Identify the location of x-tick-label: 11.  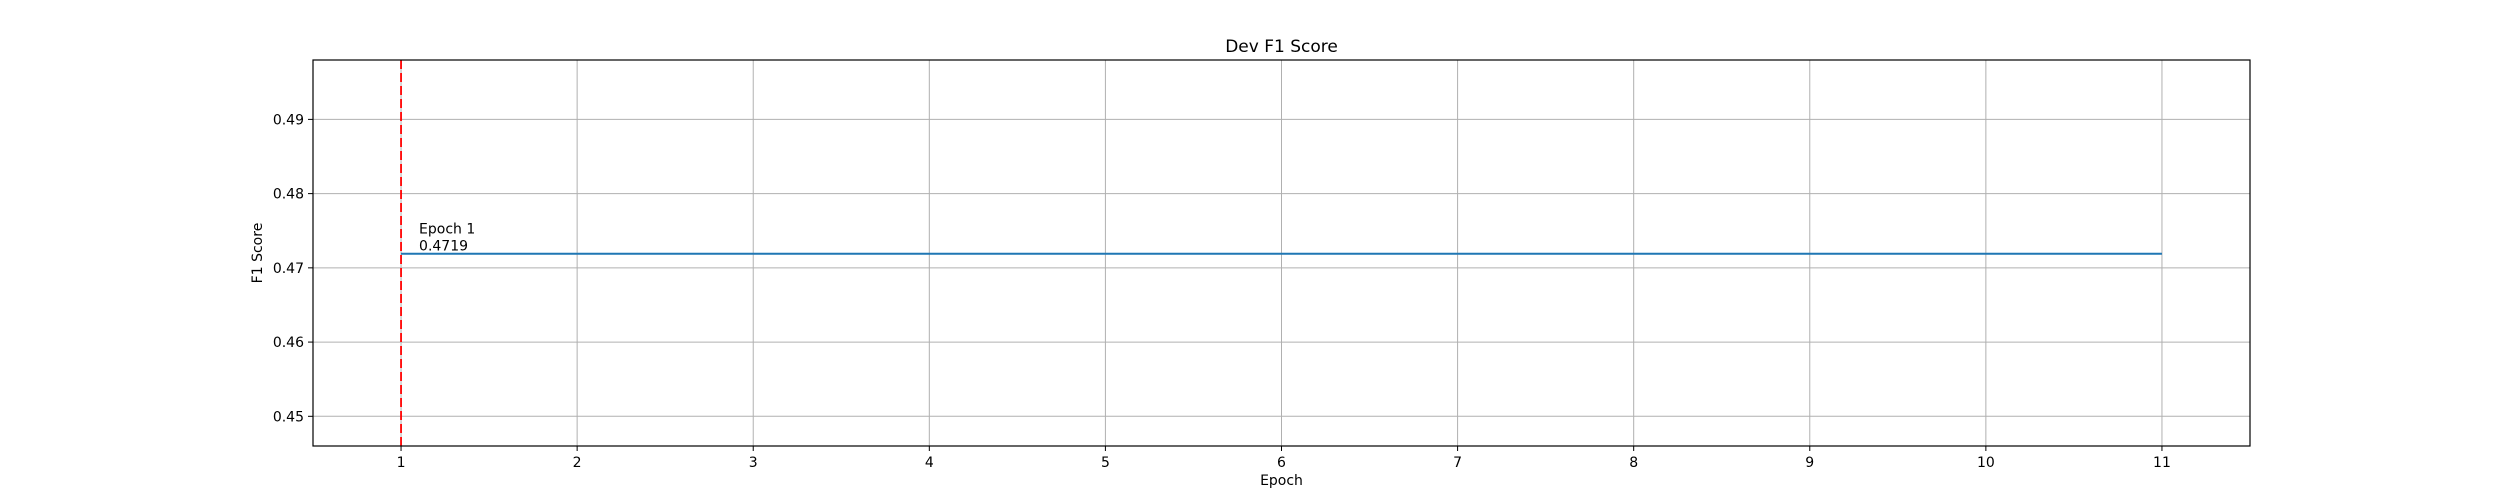
(2162, 463).